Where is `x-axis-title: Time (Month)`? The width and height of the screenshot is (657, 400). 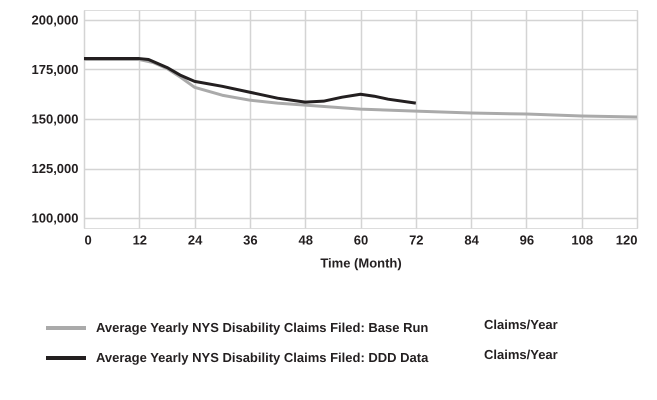
x-axis-title: Time (Month) is located at coordinates (361, 263).